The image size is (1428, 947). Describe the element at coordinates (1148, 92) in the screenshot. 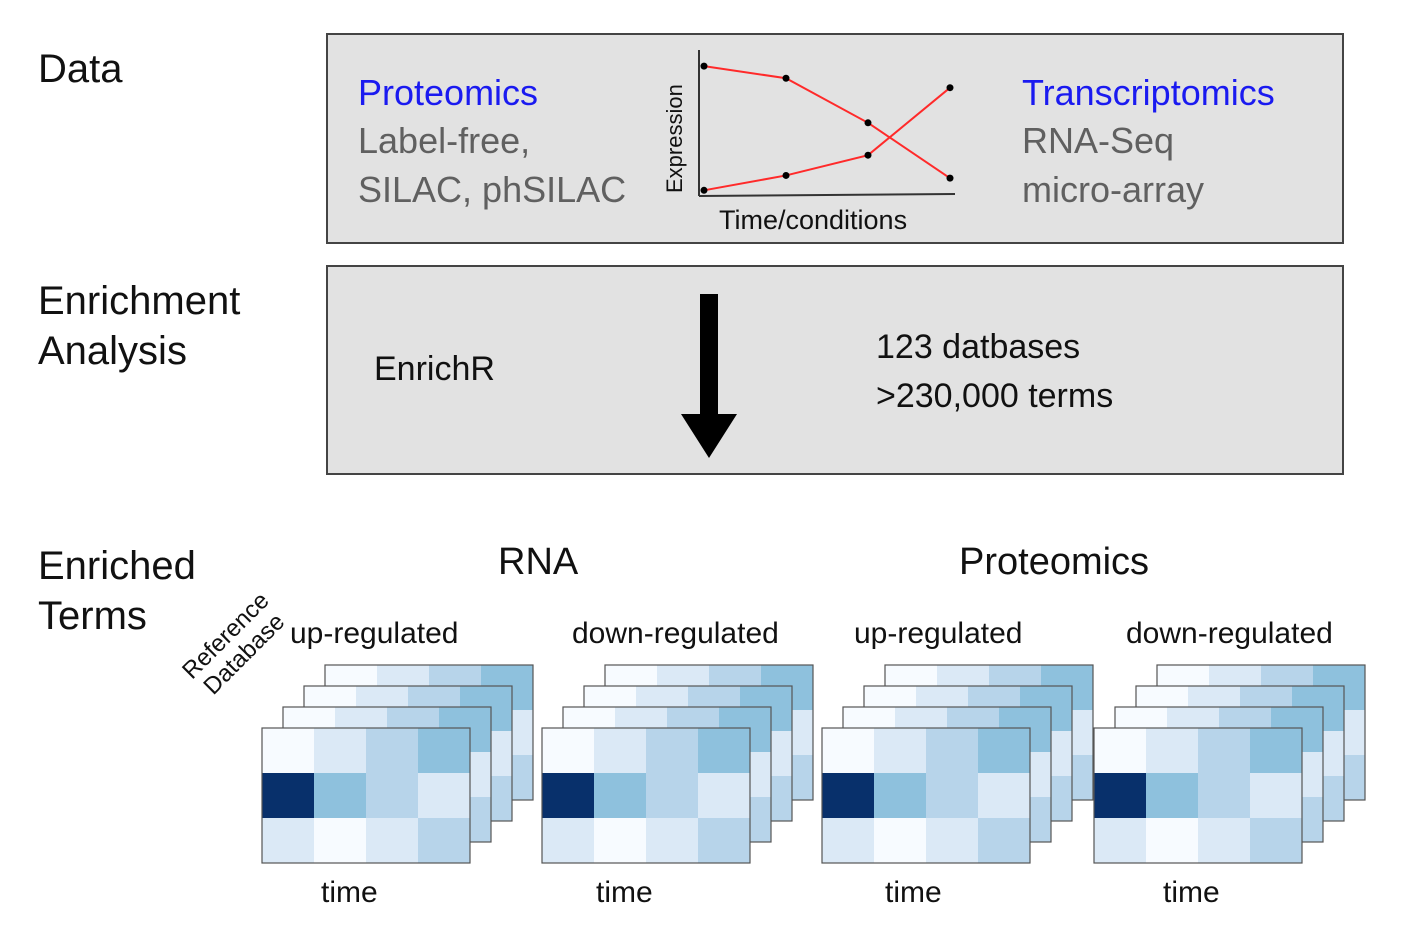

I see `transcriptomics-title: Transcriptomics` at that location.